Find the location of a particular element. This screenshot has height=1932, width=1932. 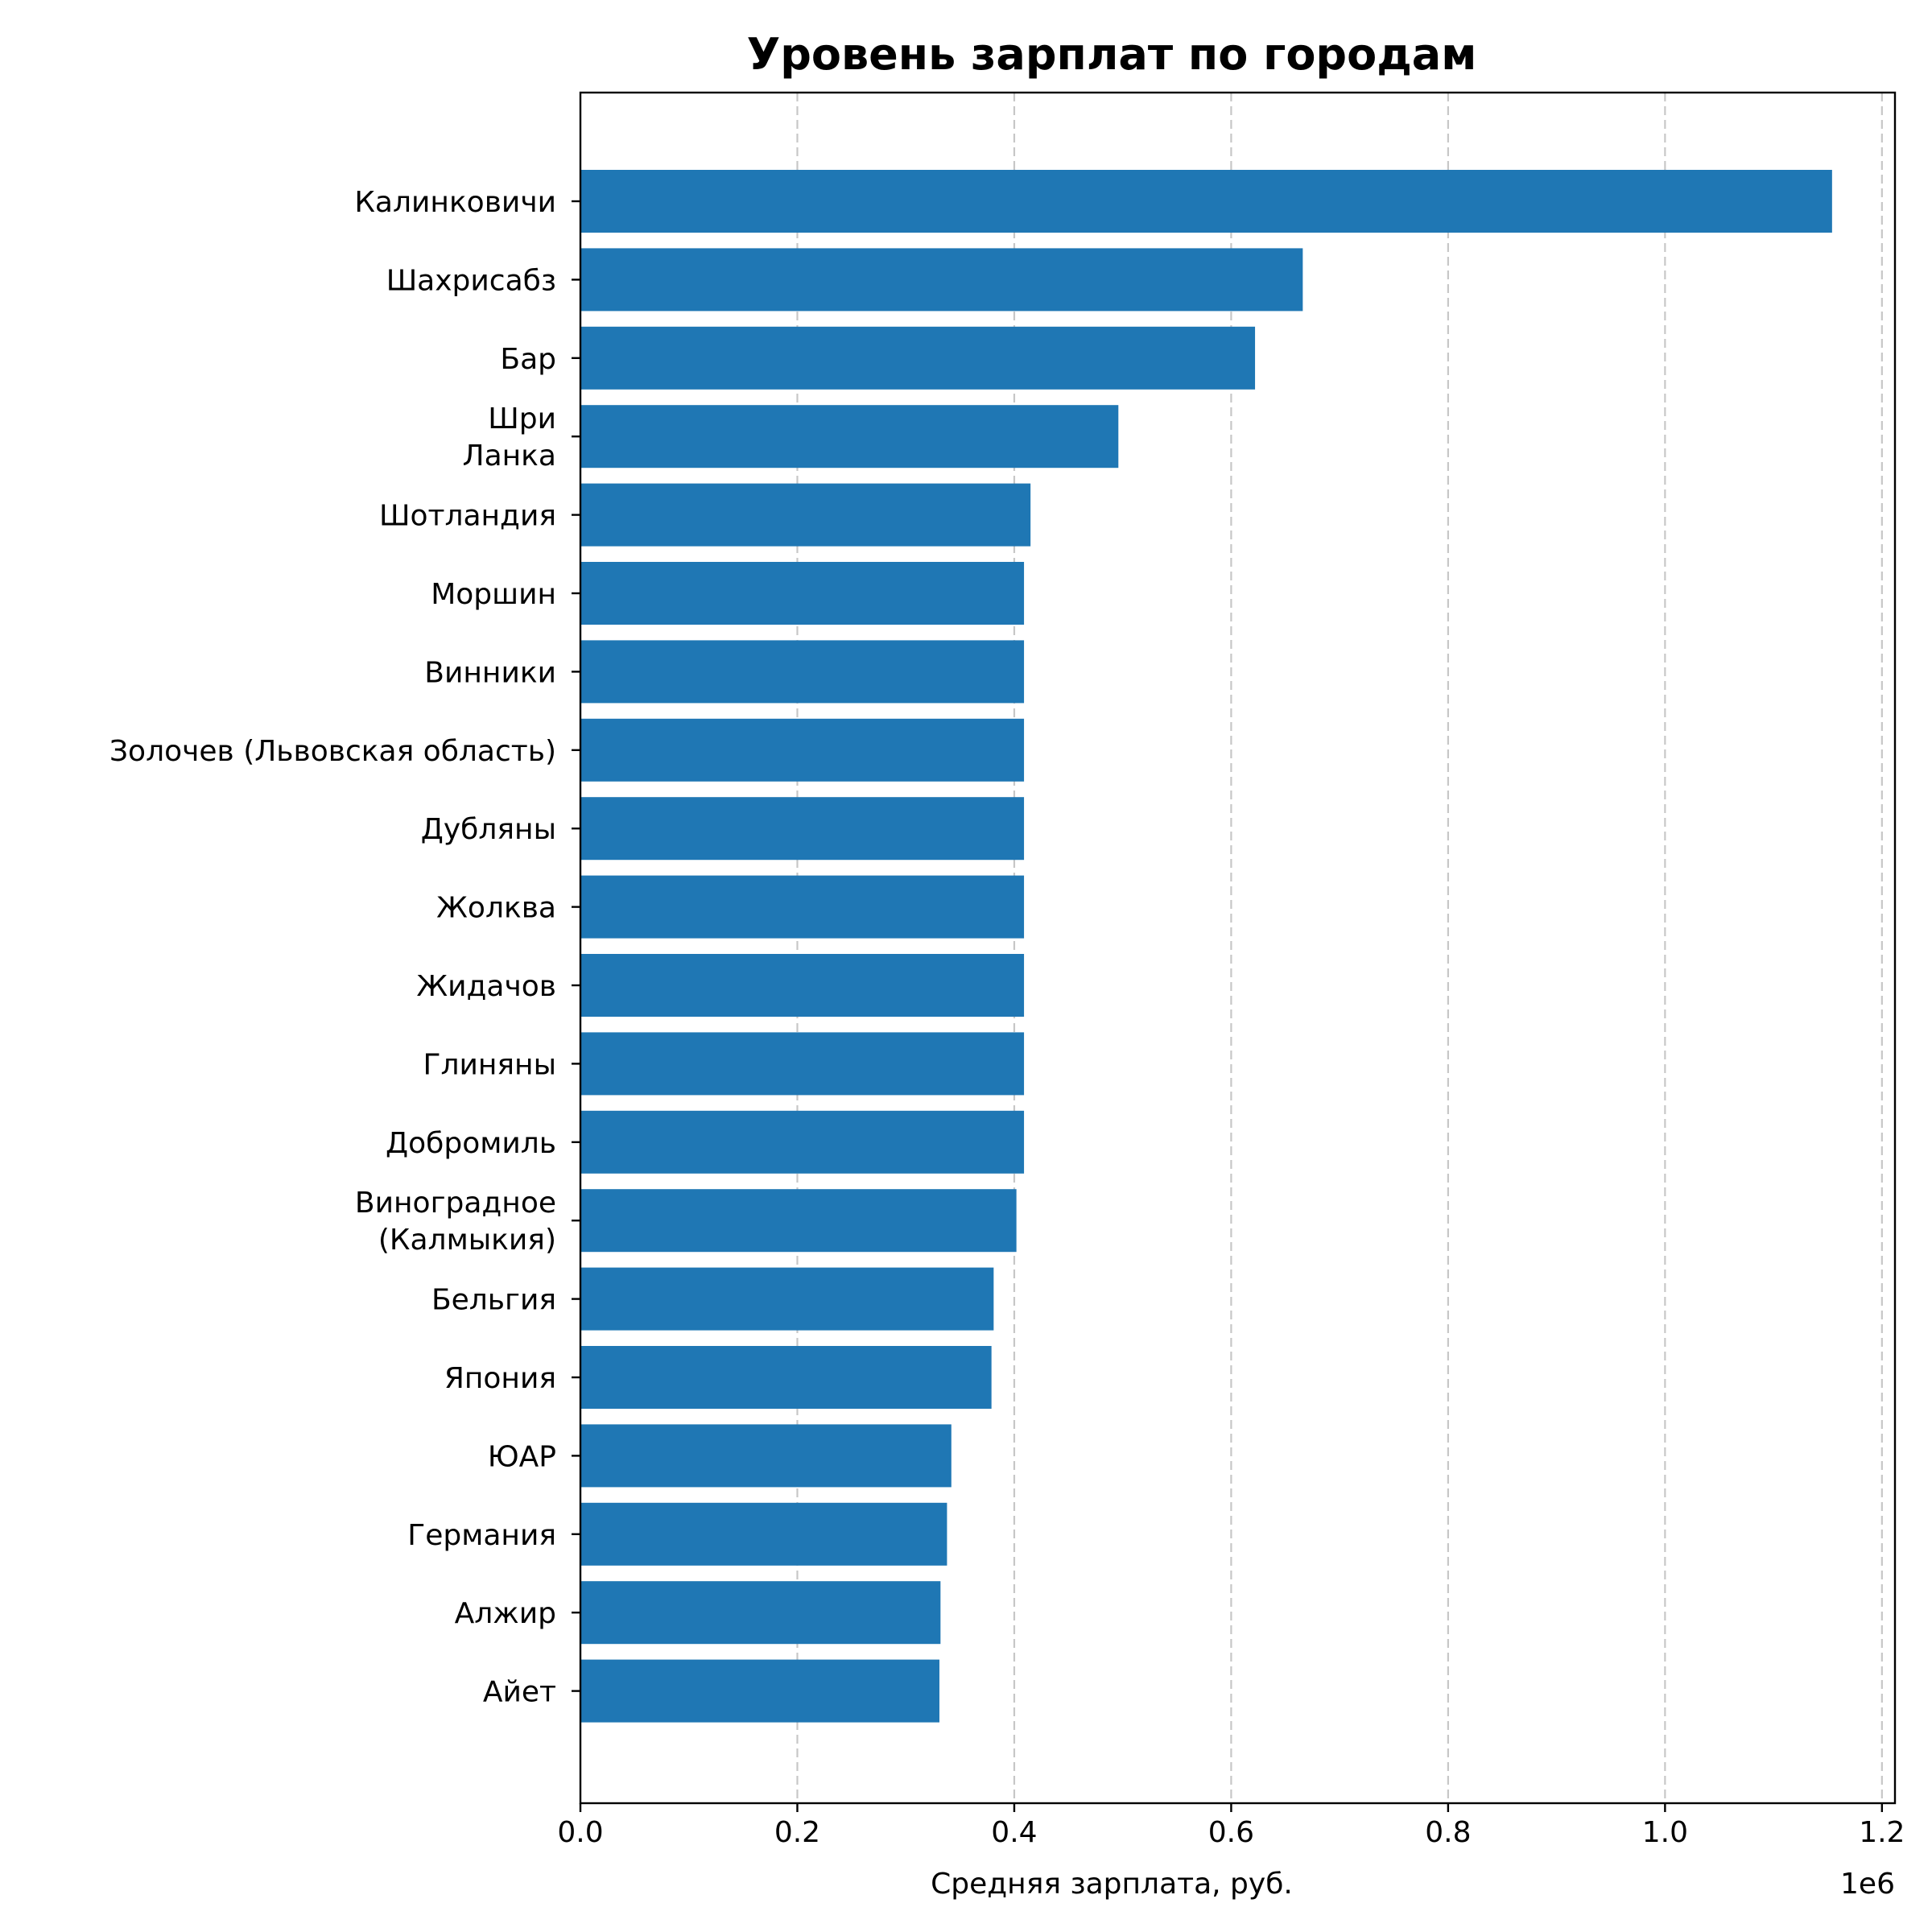

x-tick-label: 0.6 is located at coordinates (1231, 1832).